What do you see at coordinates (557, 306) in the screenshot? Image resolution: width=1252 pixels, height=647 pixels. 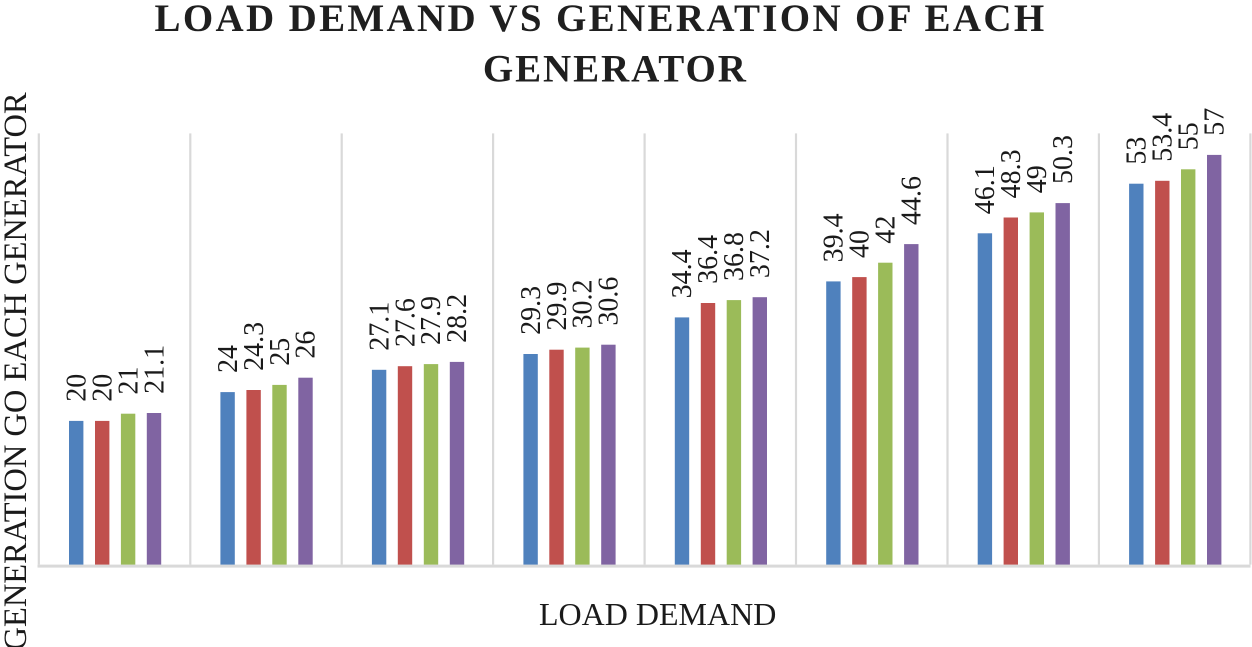 I see `svg-text: 29.9` at bounding box center [557, 306].